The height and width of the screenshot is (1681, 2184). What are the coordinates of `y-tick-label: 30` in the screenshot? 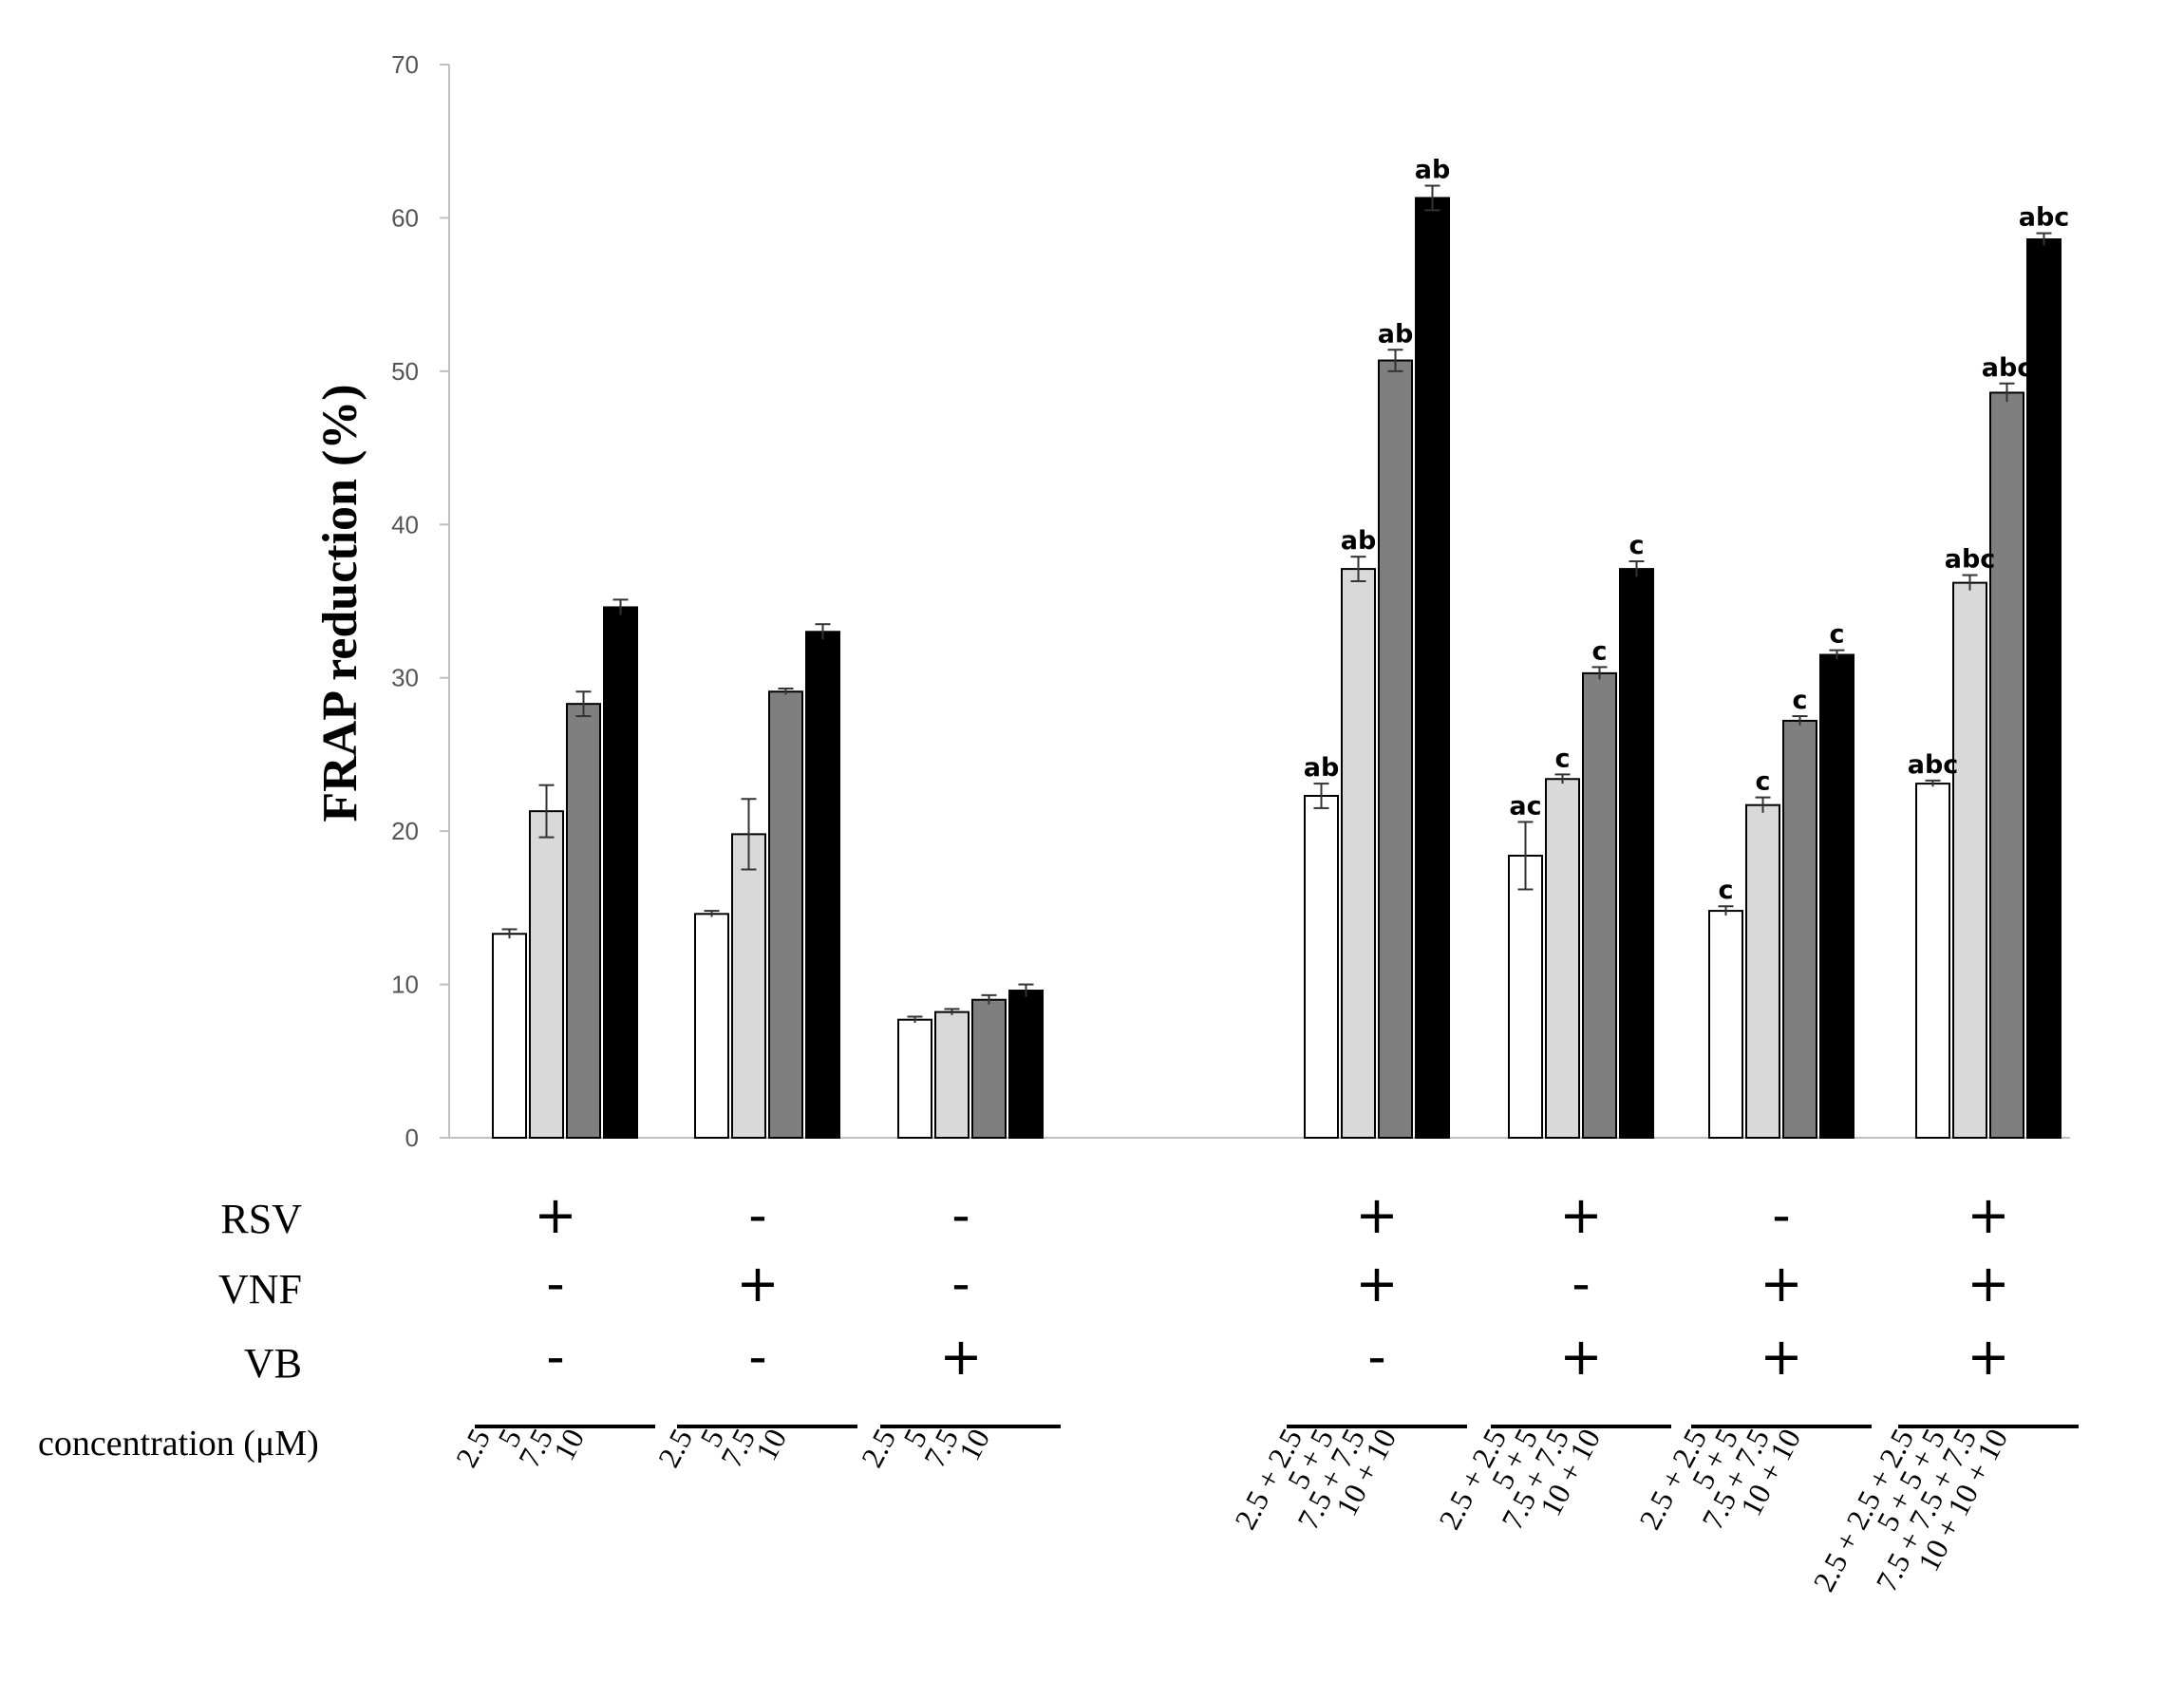 It's located at (405, 678).